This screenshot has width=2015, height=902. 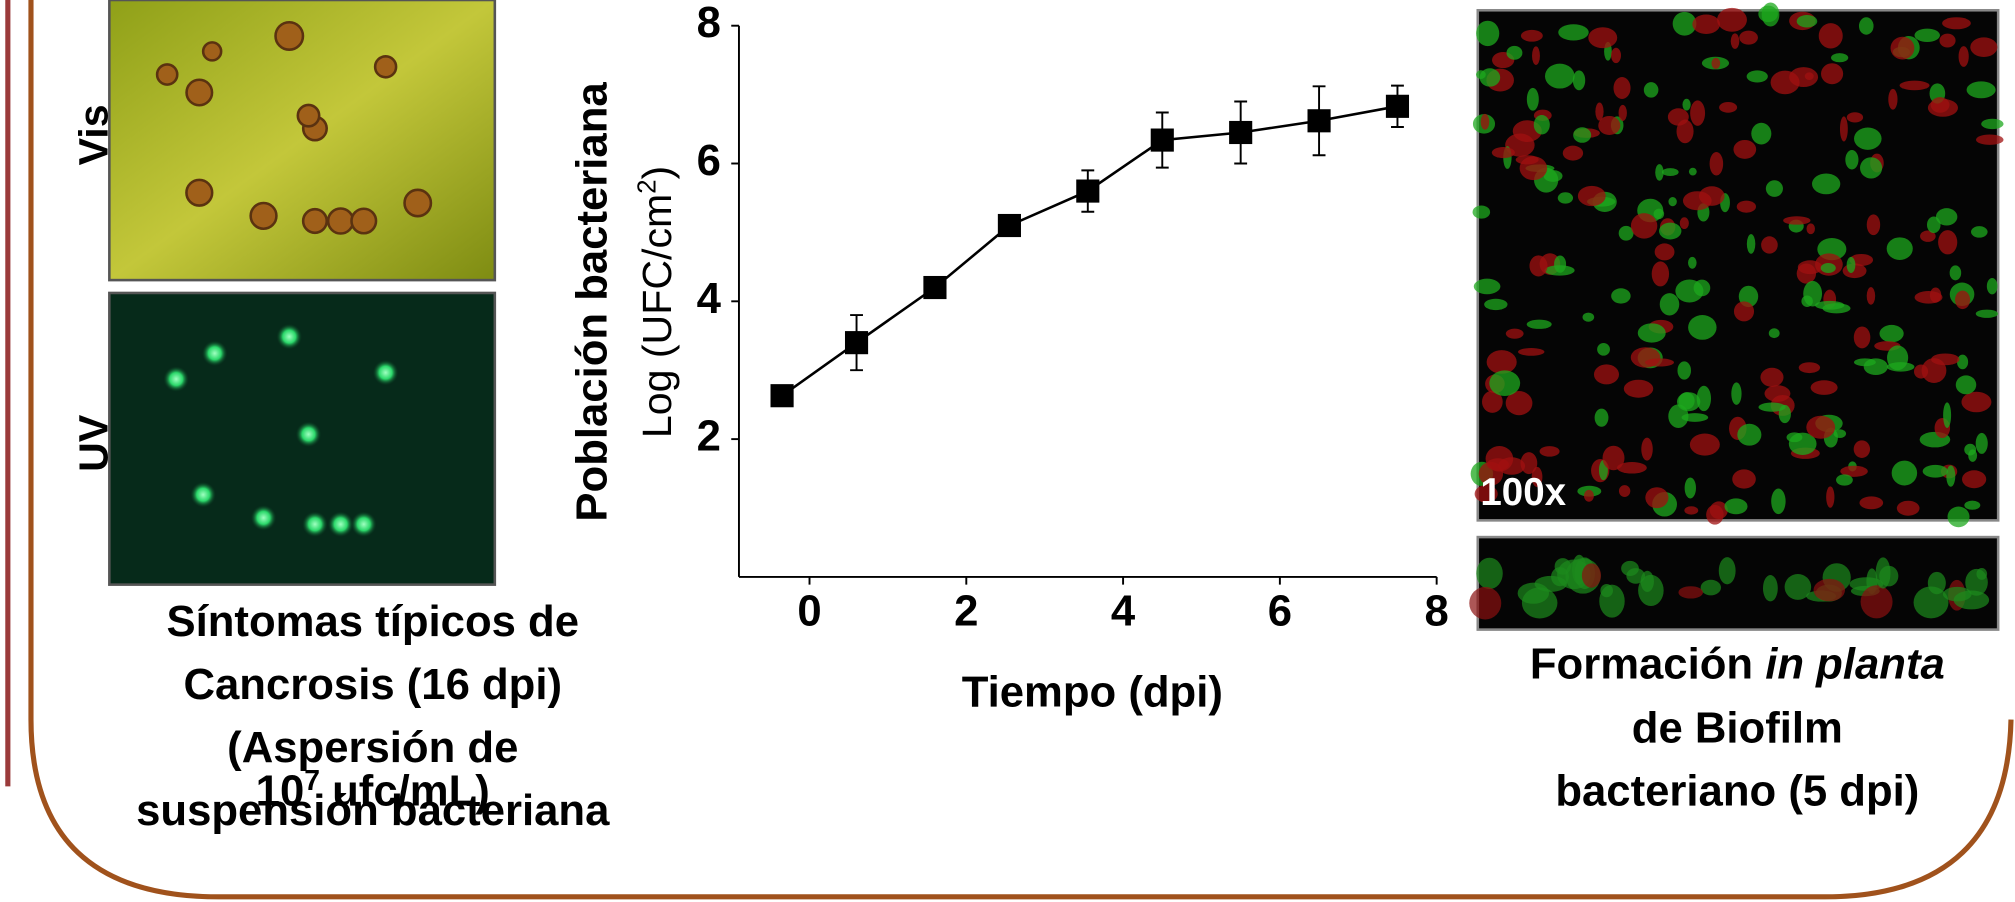 I want to click on x-axis-label: Tiempo (dpi), so click(x=1092, y=692).